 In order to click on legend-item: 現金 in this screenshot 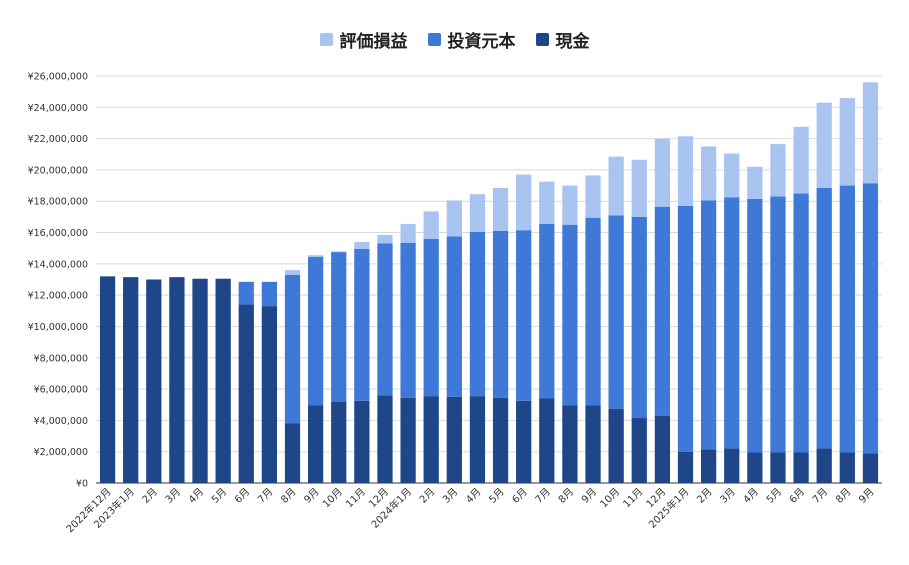, I will do `click(562, 39)`.